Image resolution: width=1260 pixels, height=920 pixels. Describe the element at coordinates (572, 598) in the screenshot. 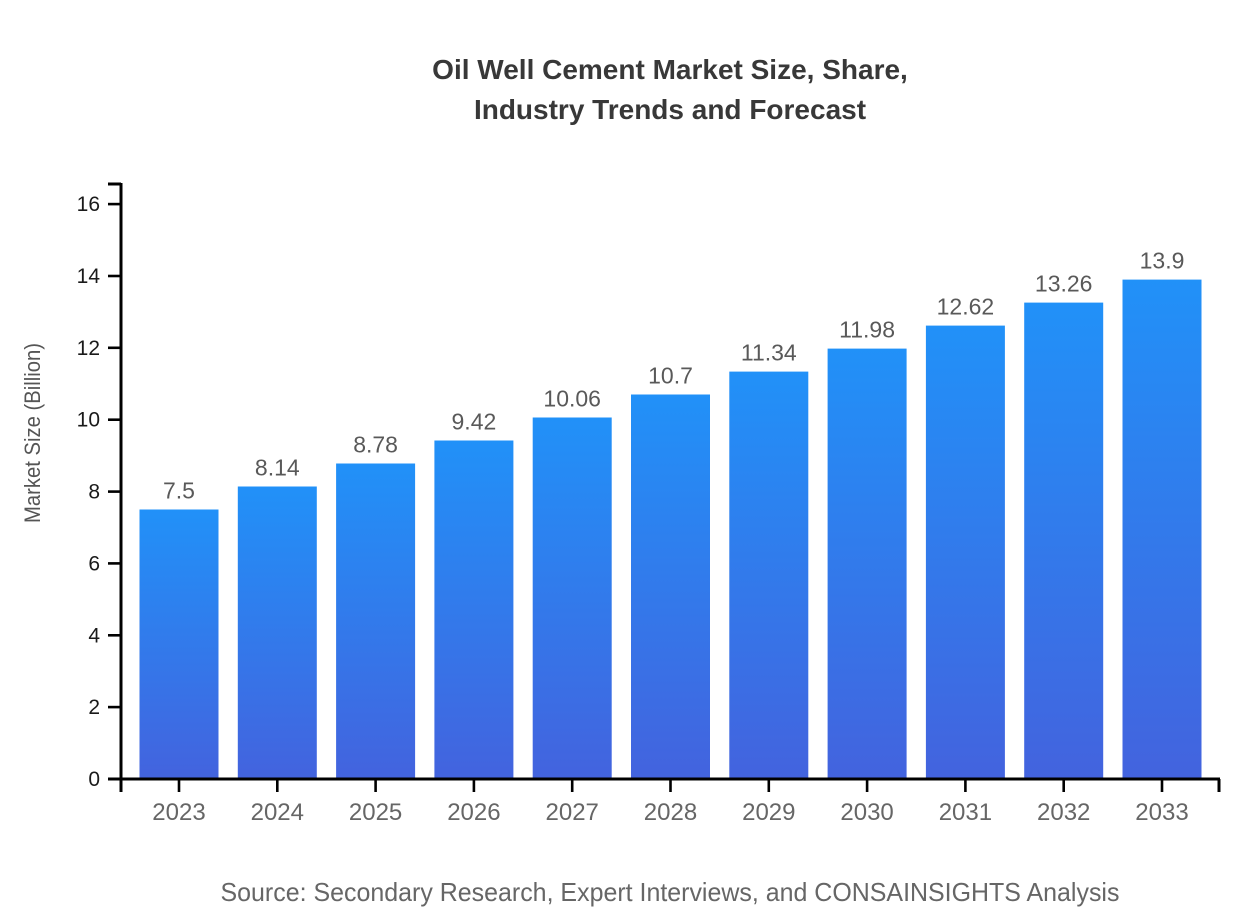

I see `bar-2027` at that location.